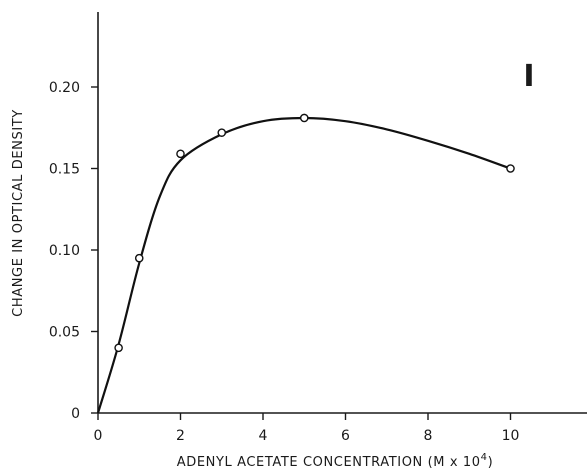 This screenshot has height=473, width=587. I want to click on x-axis-label-text: ADENYL ACETATE CONCENTRATION (M x 10, so click(329, 462).